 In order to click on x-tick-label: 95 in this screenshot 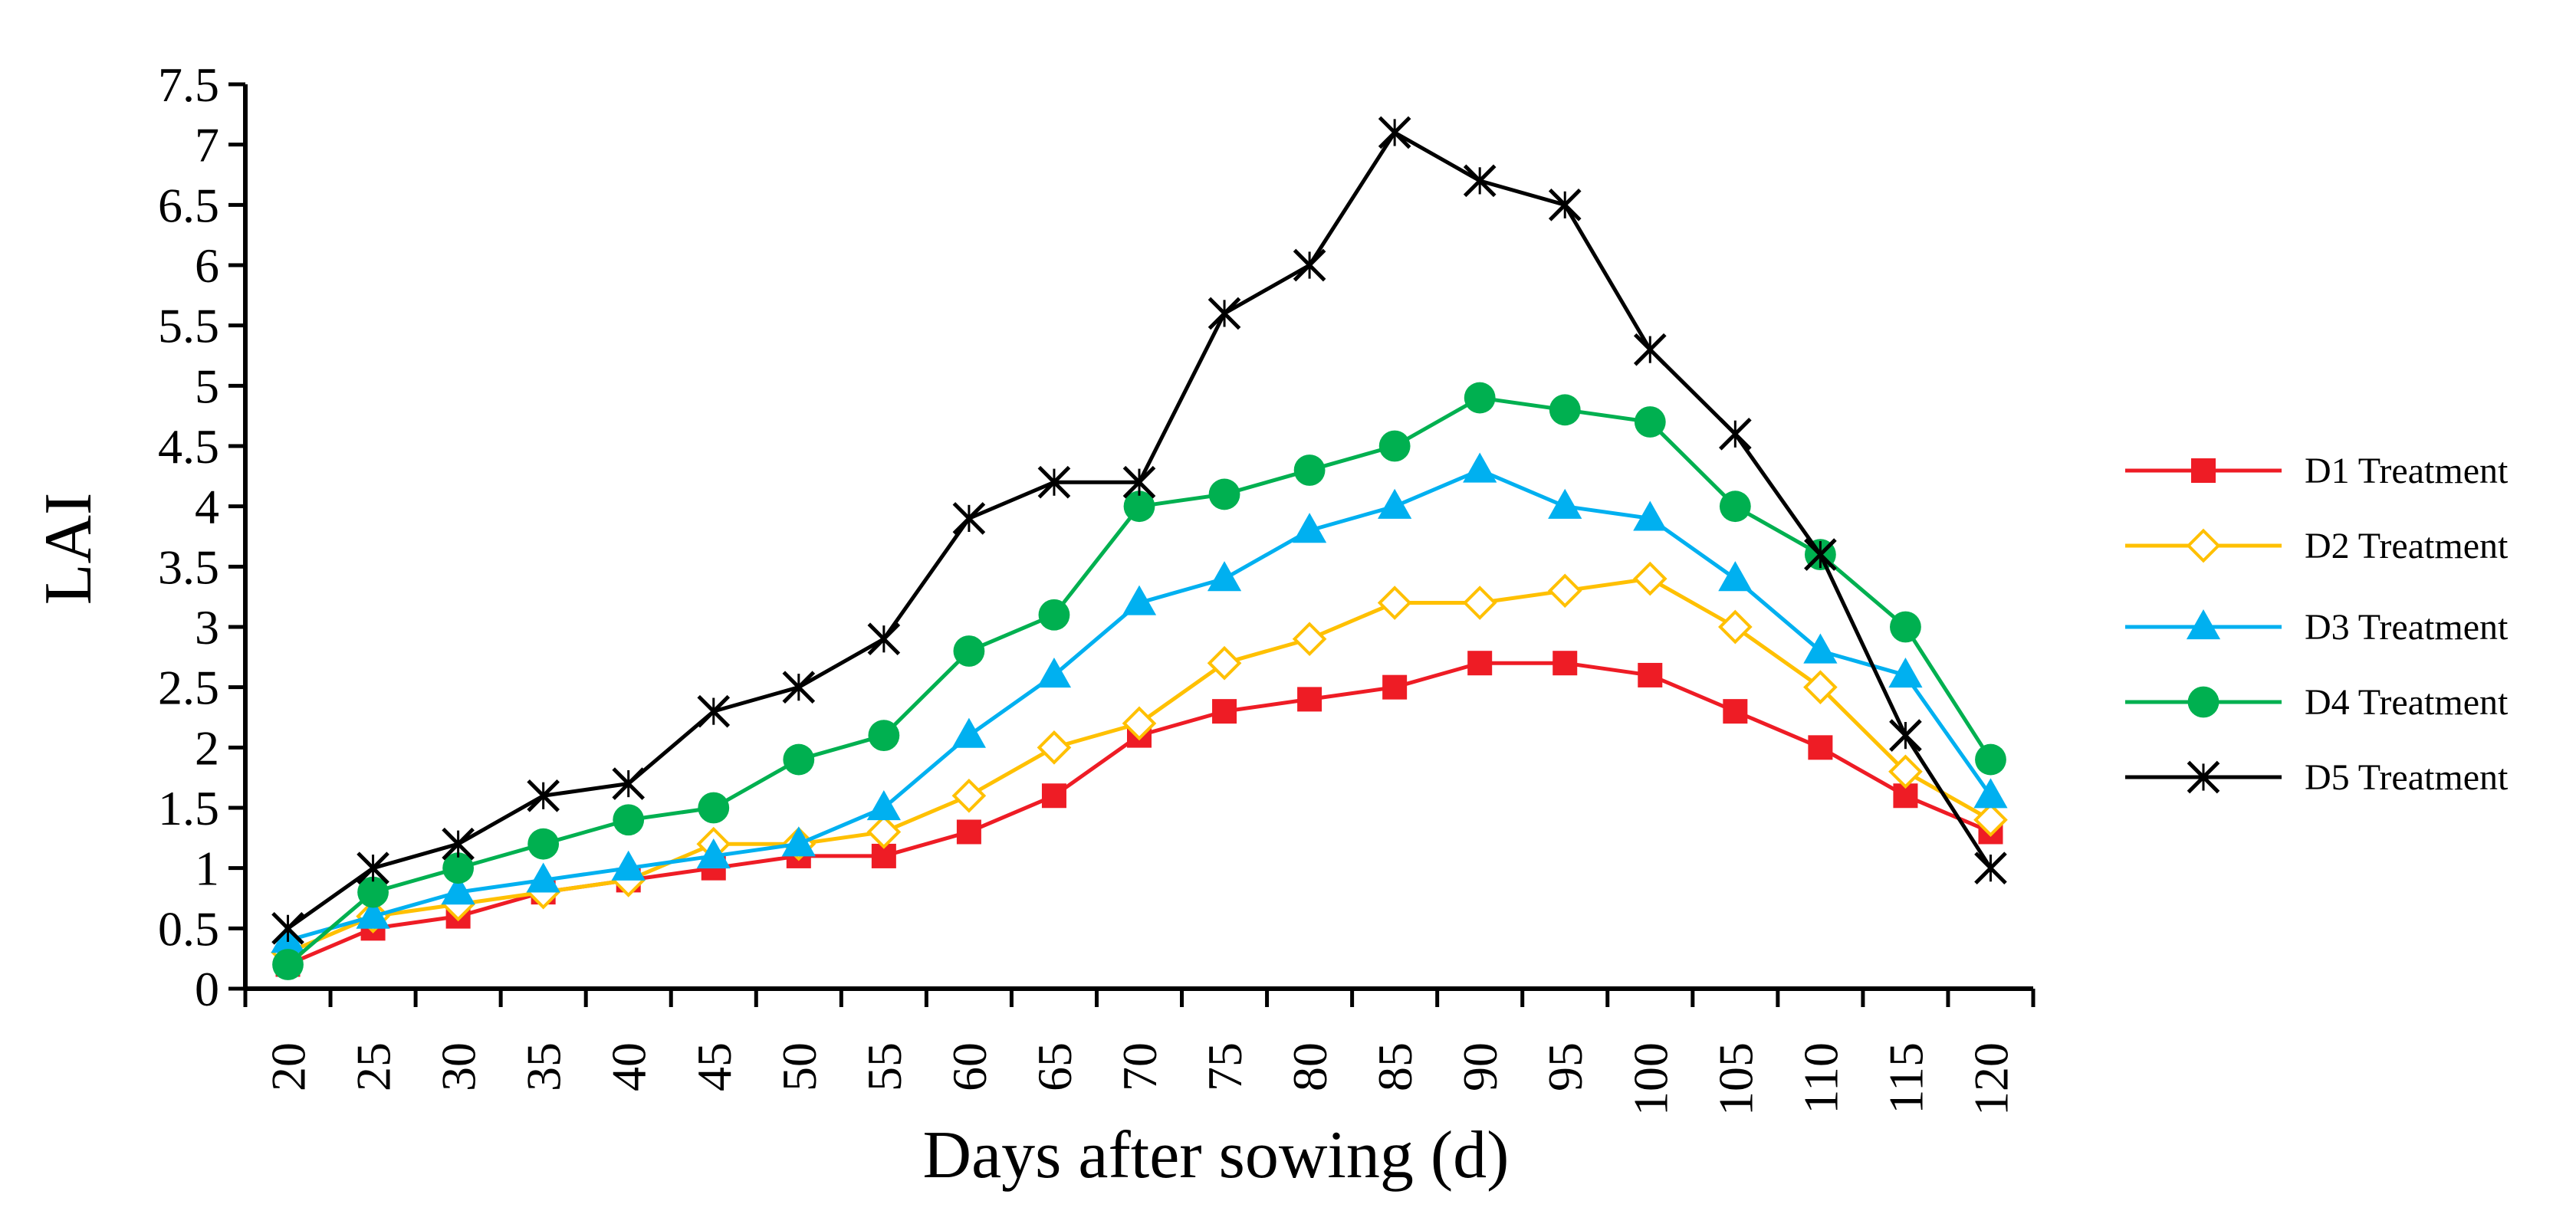, I will do `click(1565, 1066)`.